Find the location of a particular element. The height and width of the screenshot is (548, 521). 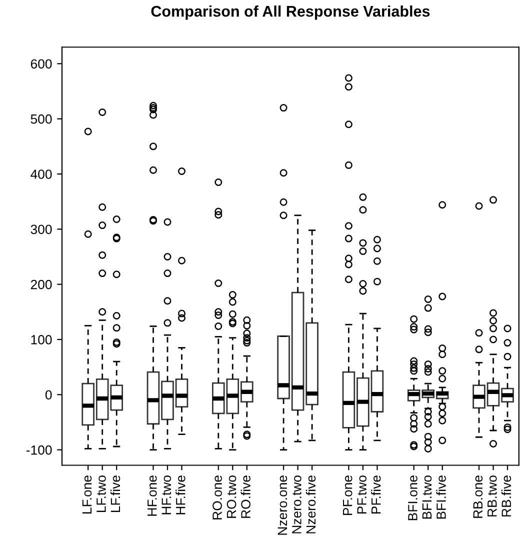

x-tick-label: Nzero.one is located at coordinates (283, 505).